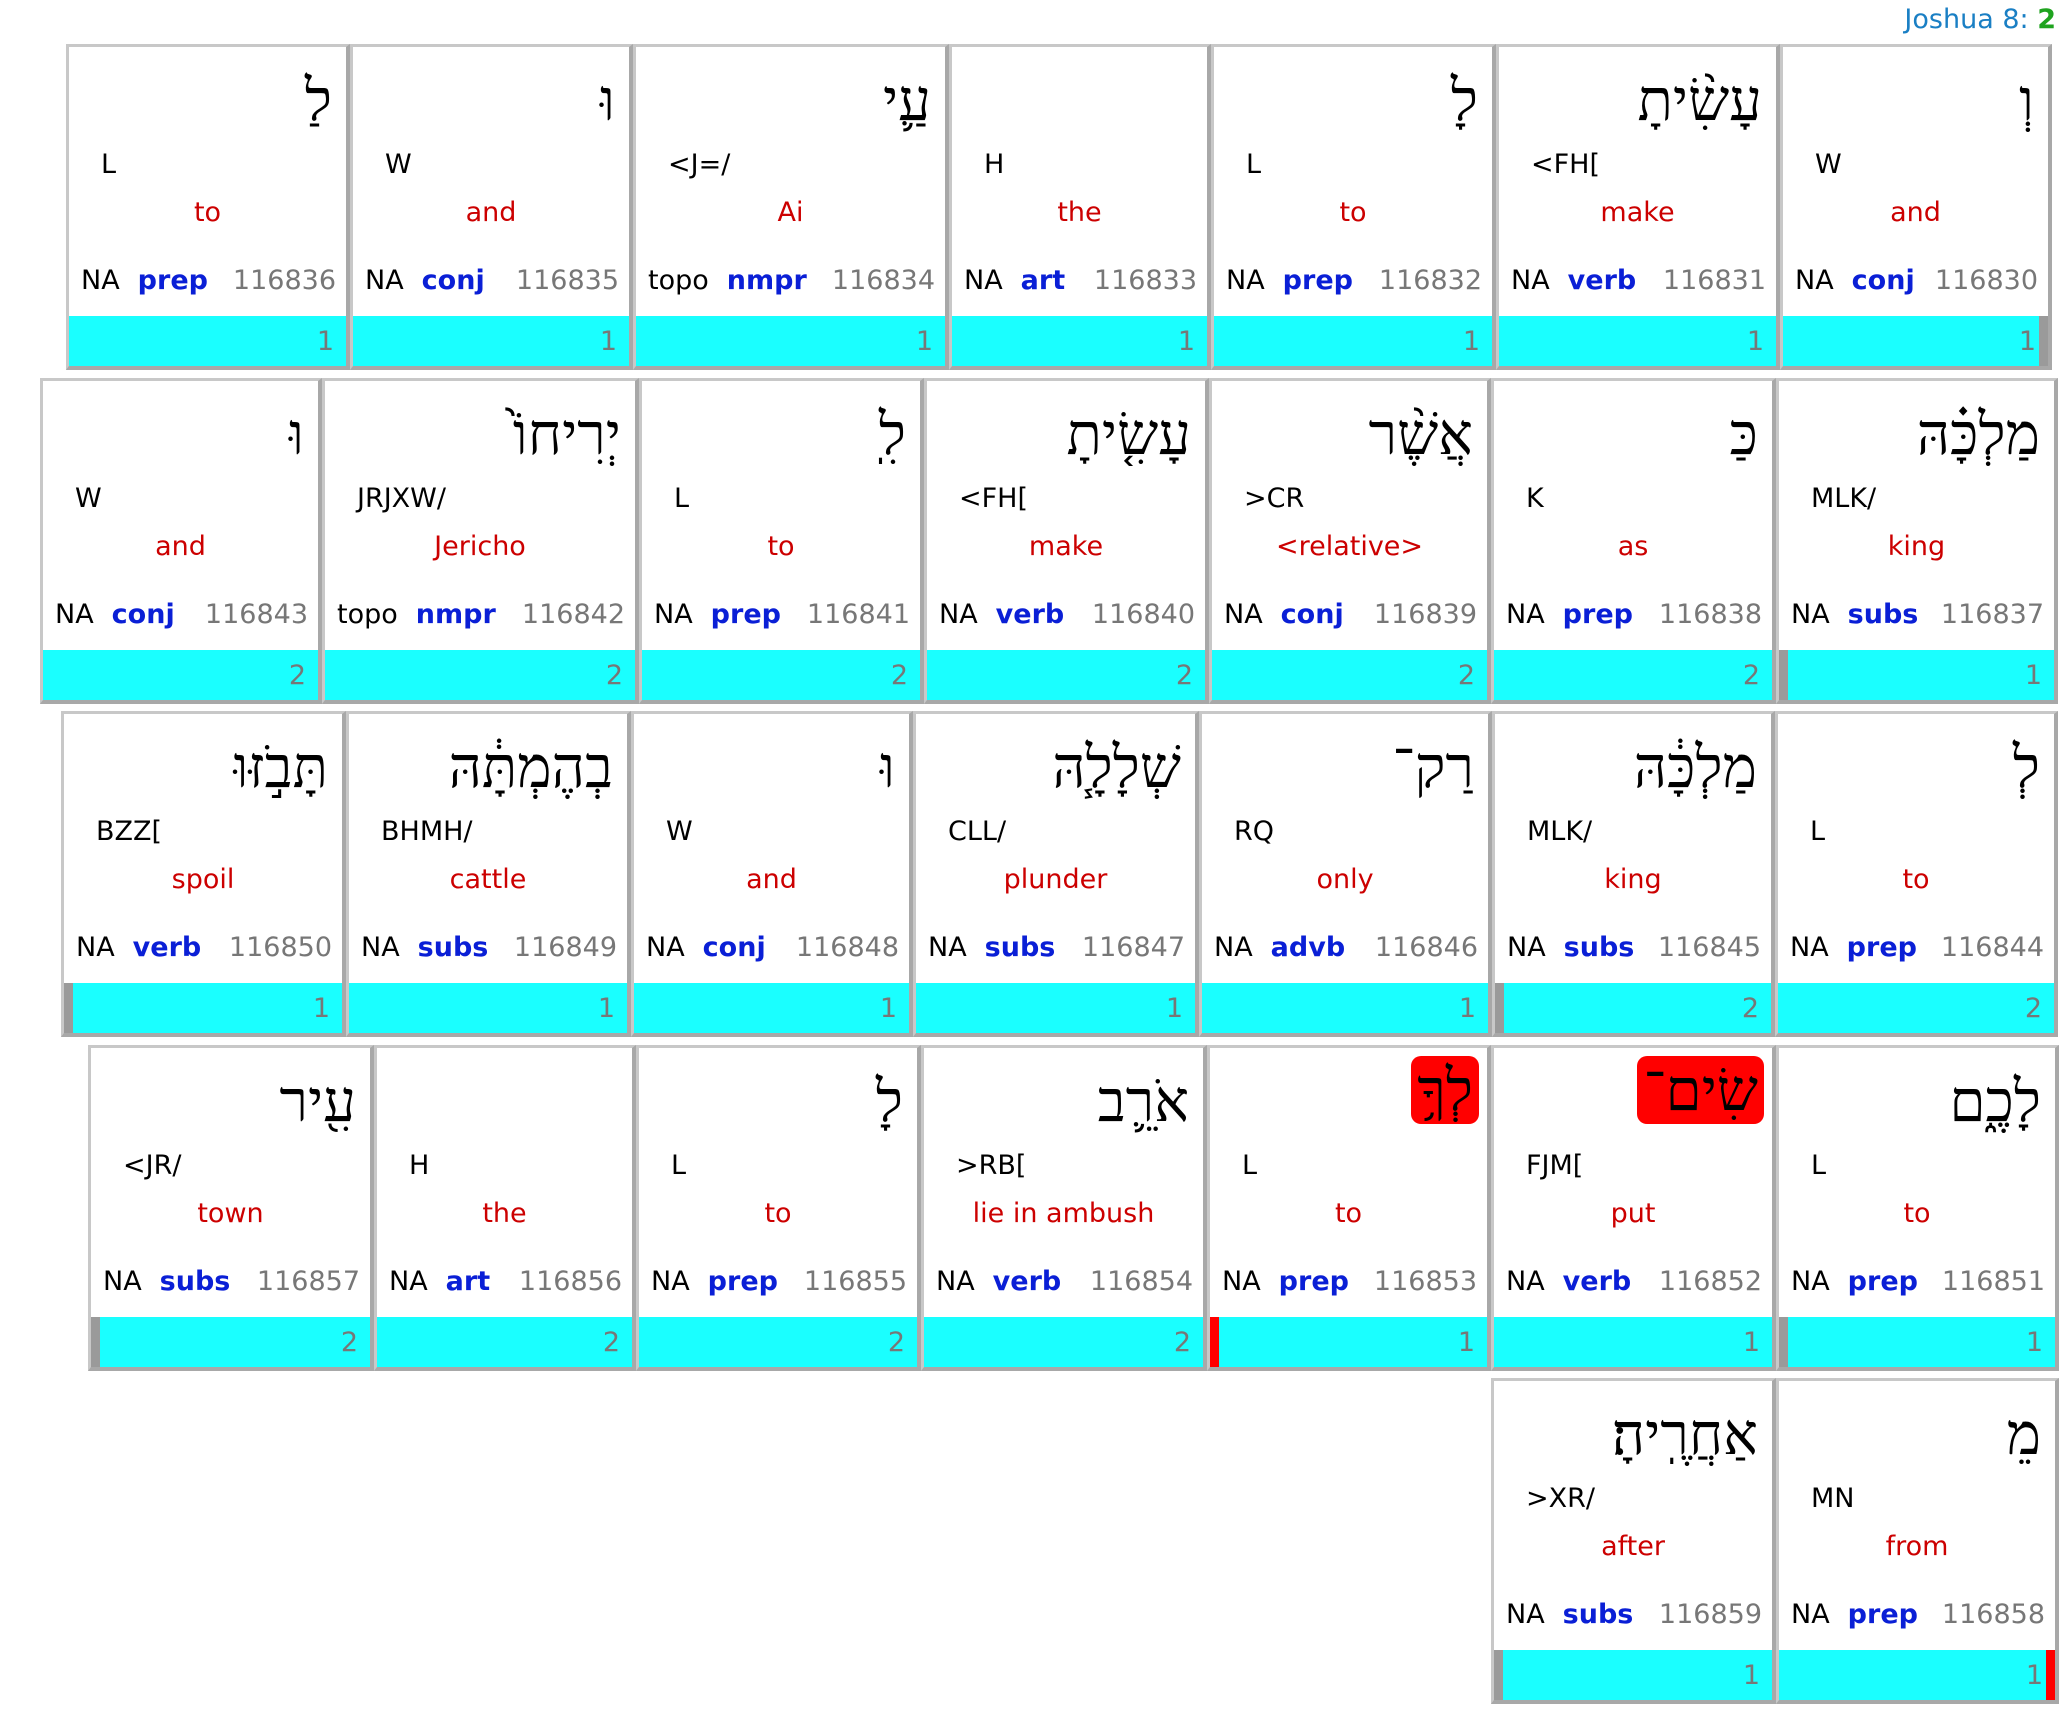 Image resolution: width=2062 pixels, height=1710 pixels. Describe the element at coordinates (231, 1208) in the screenshot. I see `word-card: עִ֖יר <JR/town NA subs 116857 2` at that location.